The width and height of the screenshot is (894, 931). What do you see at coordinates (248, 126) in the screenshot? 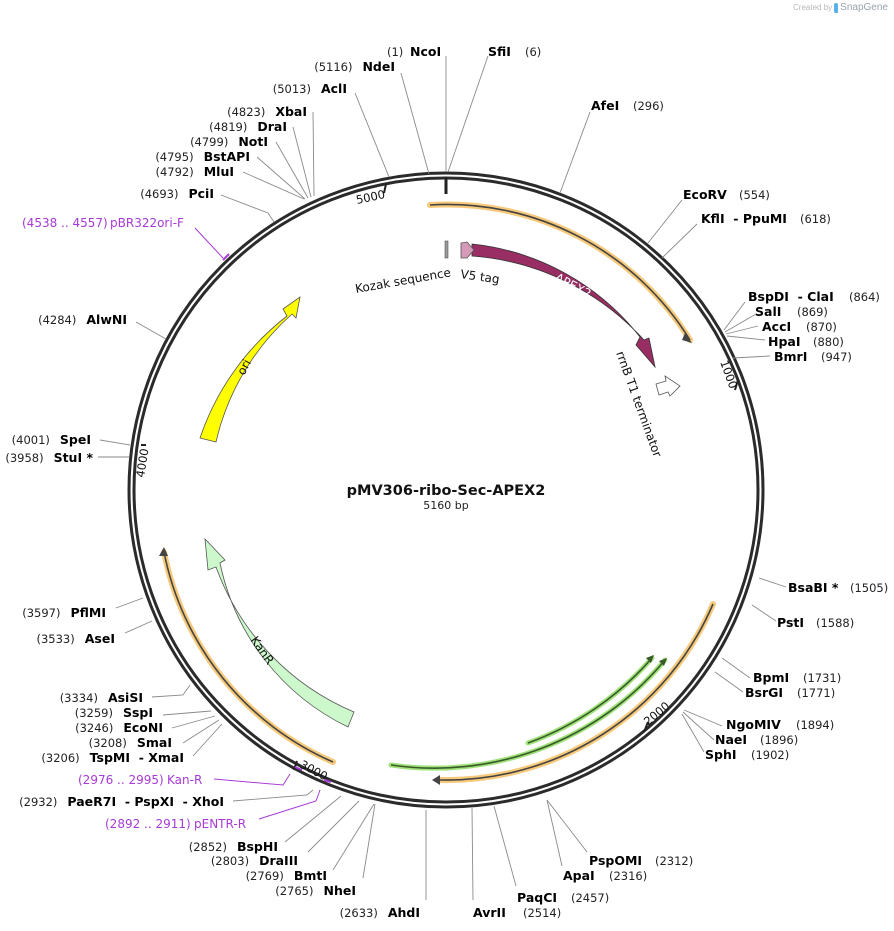
I see `site-drai: (4819) DraI` at bounding box center [248, 126].